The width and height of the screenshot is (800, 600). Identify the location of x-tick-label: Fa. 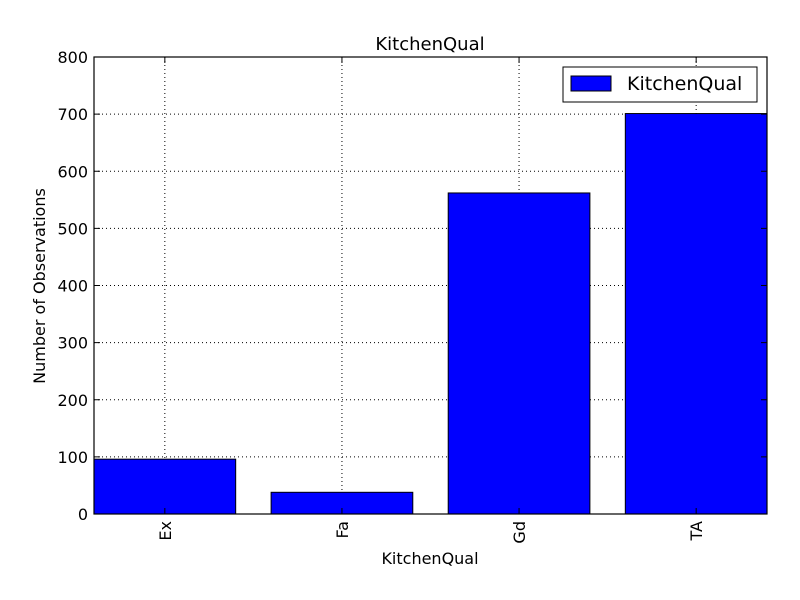
(342, 530).